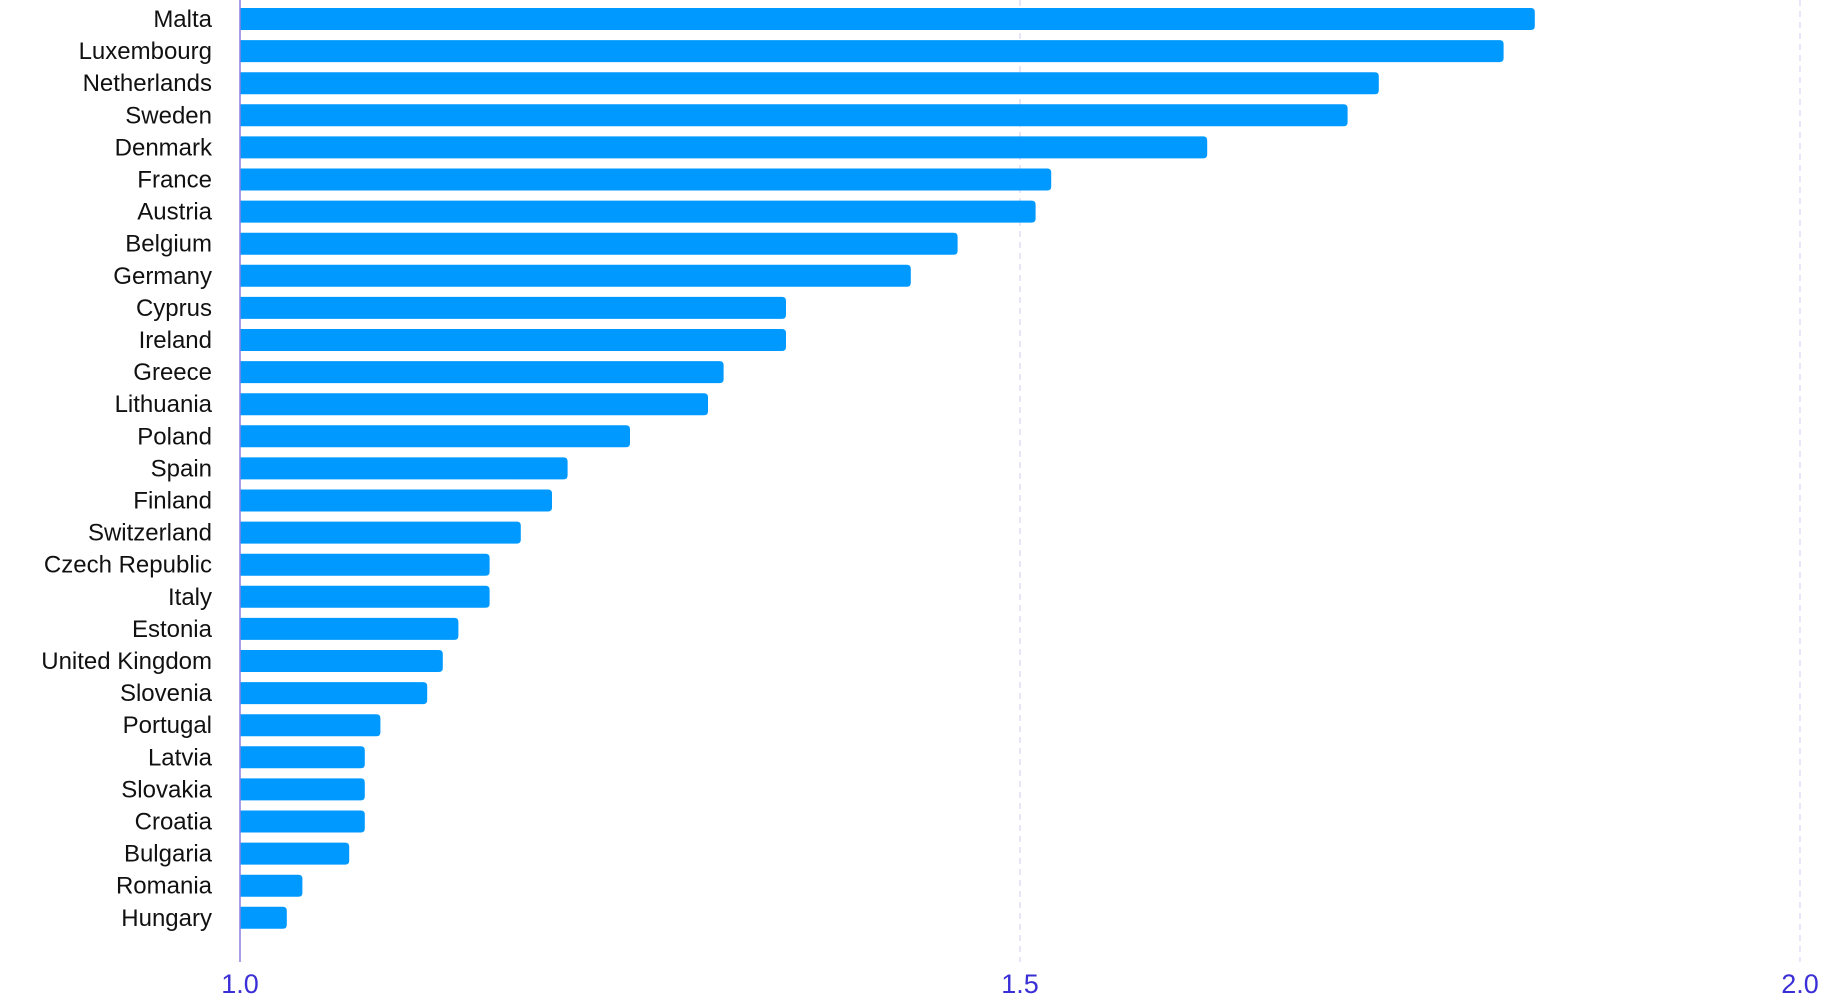 Image resolution: width=1825 pixels, height=1001 pixels. What do you see at coordinates (166, 693) in the screenshot?
I see `category-label: Slovenia` at bounding box center [166, 693].